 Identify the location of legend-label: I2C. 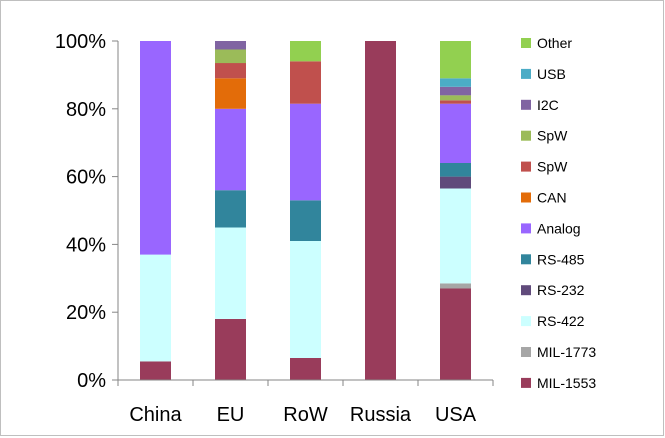
(548, 105).